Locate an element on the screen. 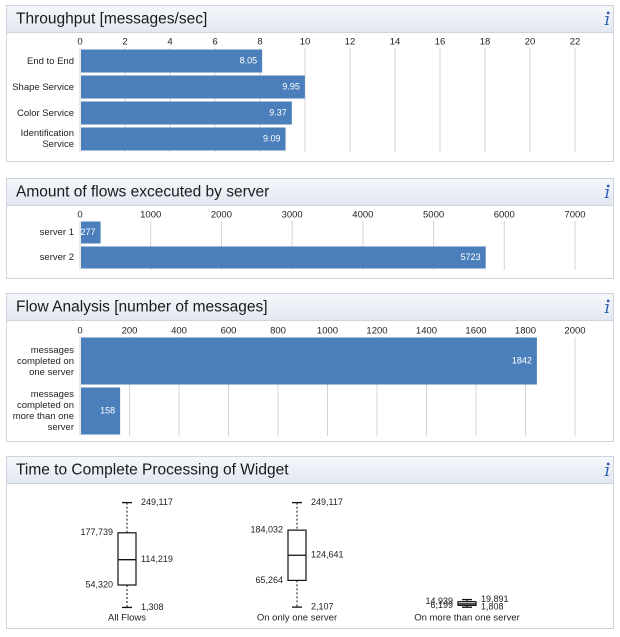 The height and width of the screenshot is (637, 620). value-label: 158 is located at coordinates (107, 410).